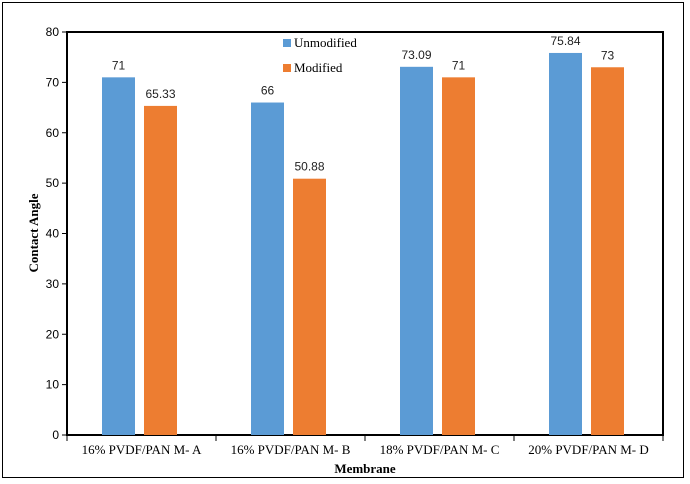  Describe the element at coordinates (160, 94) in the screenshot. I see `data-label: 65.33` at that location.